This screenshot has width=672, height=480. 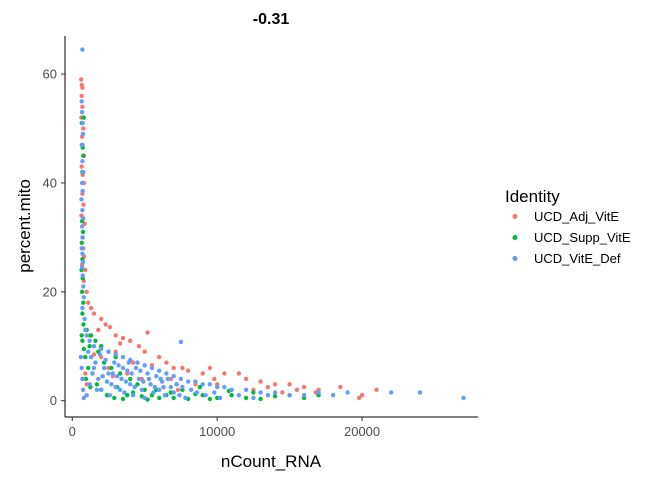 I want to click on legend-label: UCD_Supp_VitE, so click(x=582, y=237).